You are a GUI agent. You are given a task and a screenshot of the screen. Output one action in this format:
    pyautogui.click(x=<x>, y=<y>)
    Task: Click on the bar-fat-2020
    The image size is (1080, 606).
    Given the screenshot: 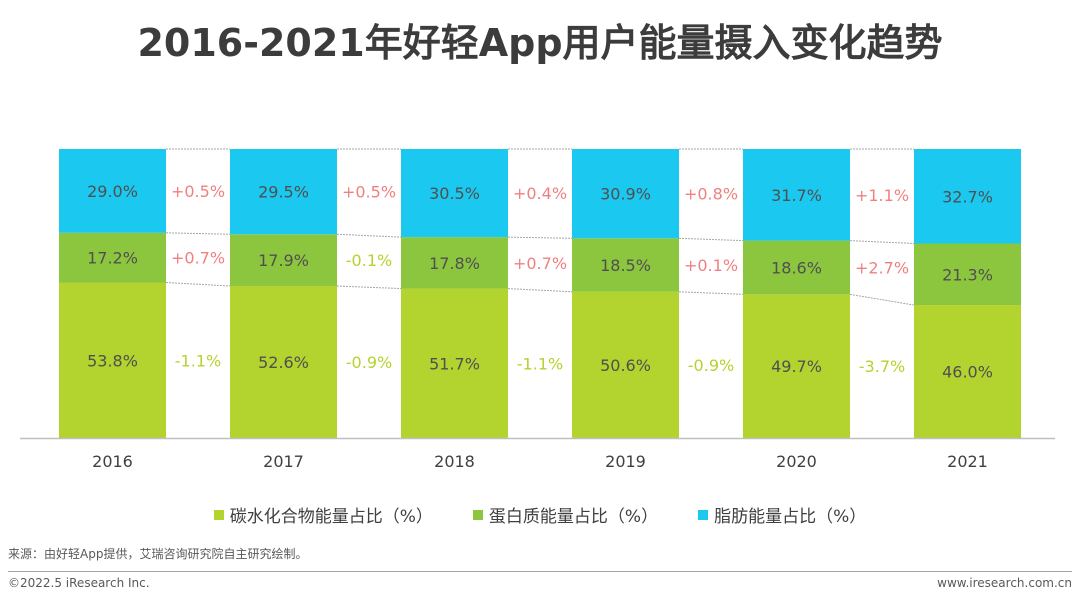 What is the action you would take?
    pyautogui.click(x=796, y=195)
    